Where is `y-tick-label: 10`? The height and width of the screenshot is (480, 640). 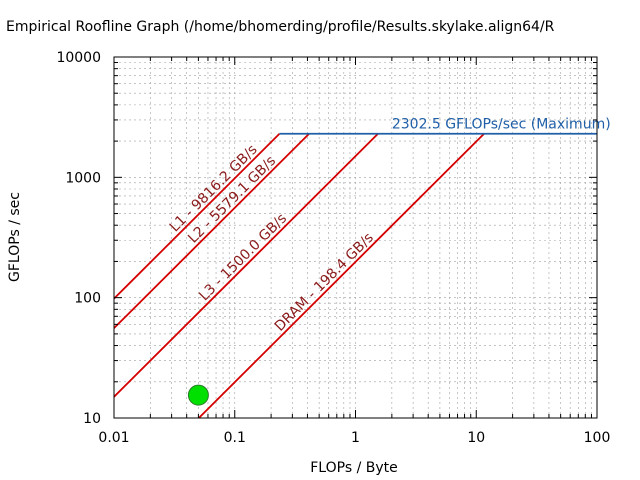
y-tick-label: 10 is located at coordinates (92, 419).